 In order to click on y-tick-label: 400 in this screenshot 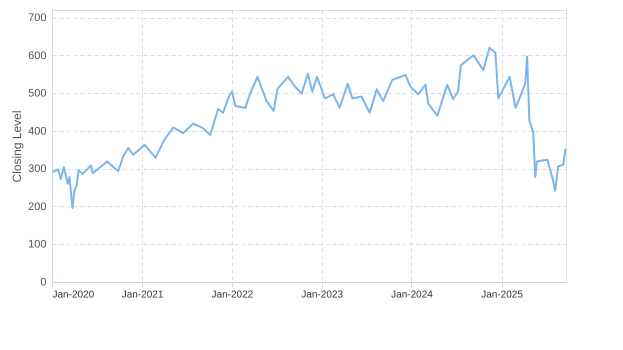, I will do `click(37, 131)`.